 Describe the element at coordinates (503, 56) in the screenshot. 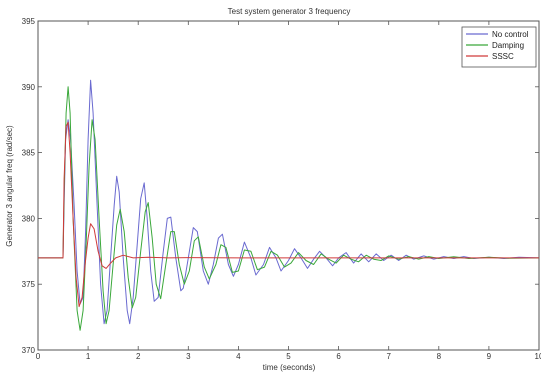

I see `legend-label: SSSC` at that location.